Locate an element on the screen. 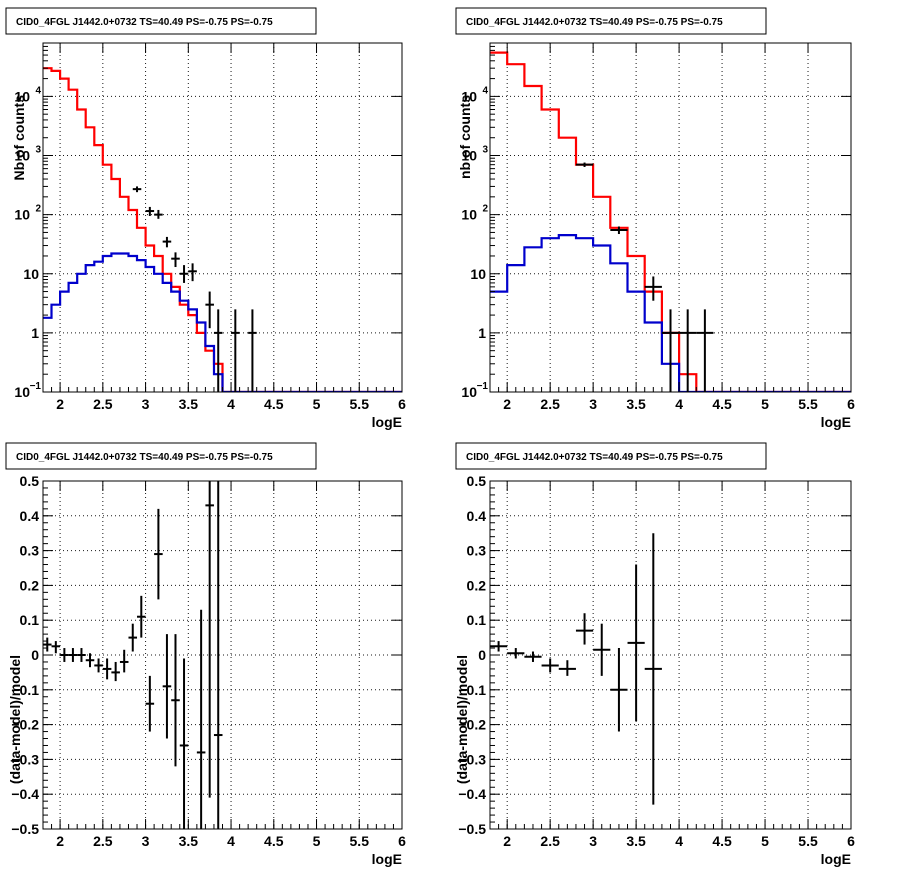 Image resolution: width=898 pixels, height=880 pixels. y-tick-exponent: 2 is located at coordinates (38, 209).